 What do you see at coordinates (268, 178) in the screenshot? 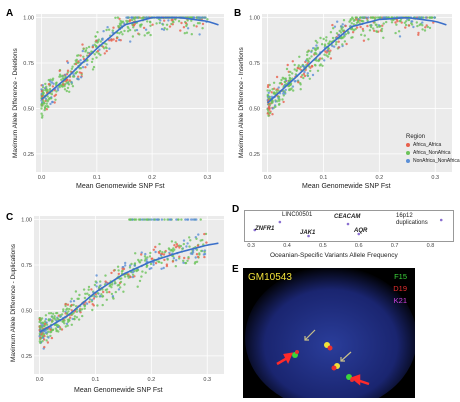
I see `x-tick-label: 0.0` at bounding box center [268, 178].